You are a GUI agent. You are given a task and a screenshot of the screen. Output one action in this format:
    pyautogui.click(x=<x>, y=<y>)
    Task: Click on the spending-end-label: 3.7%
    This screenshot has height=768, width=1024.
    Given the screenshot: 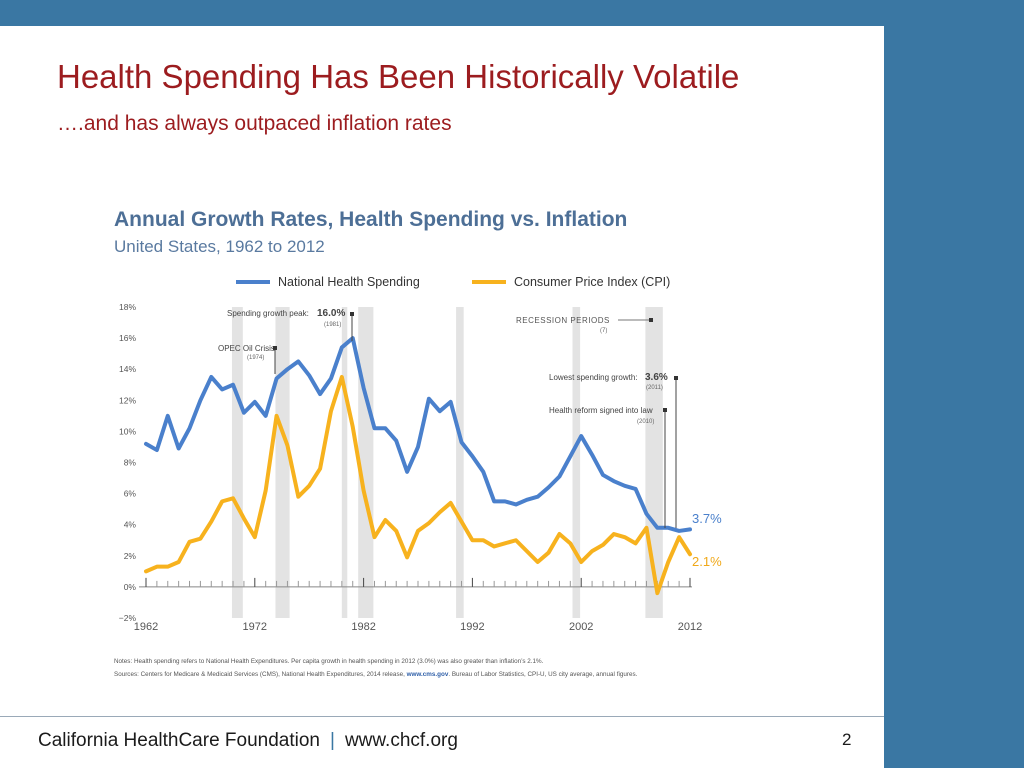 What is the action you would take?
    pyautogui.click(x=707, y=518)
    